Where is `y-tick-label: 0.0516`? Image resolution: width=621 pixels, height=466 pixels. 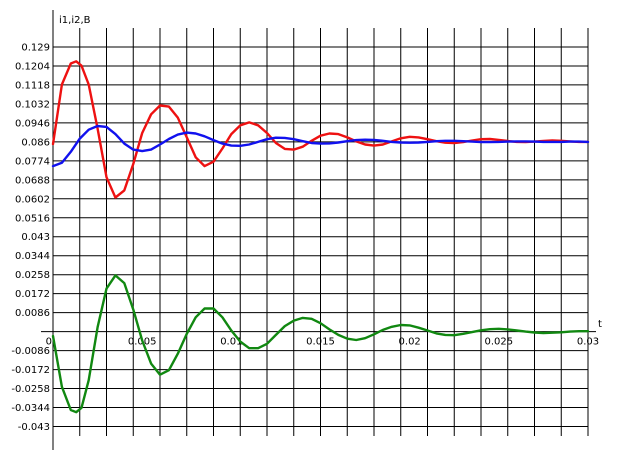 y-tick-label: 0.0516 is located at coordinates (32, 218).